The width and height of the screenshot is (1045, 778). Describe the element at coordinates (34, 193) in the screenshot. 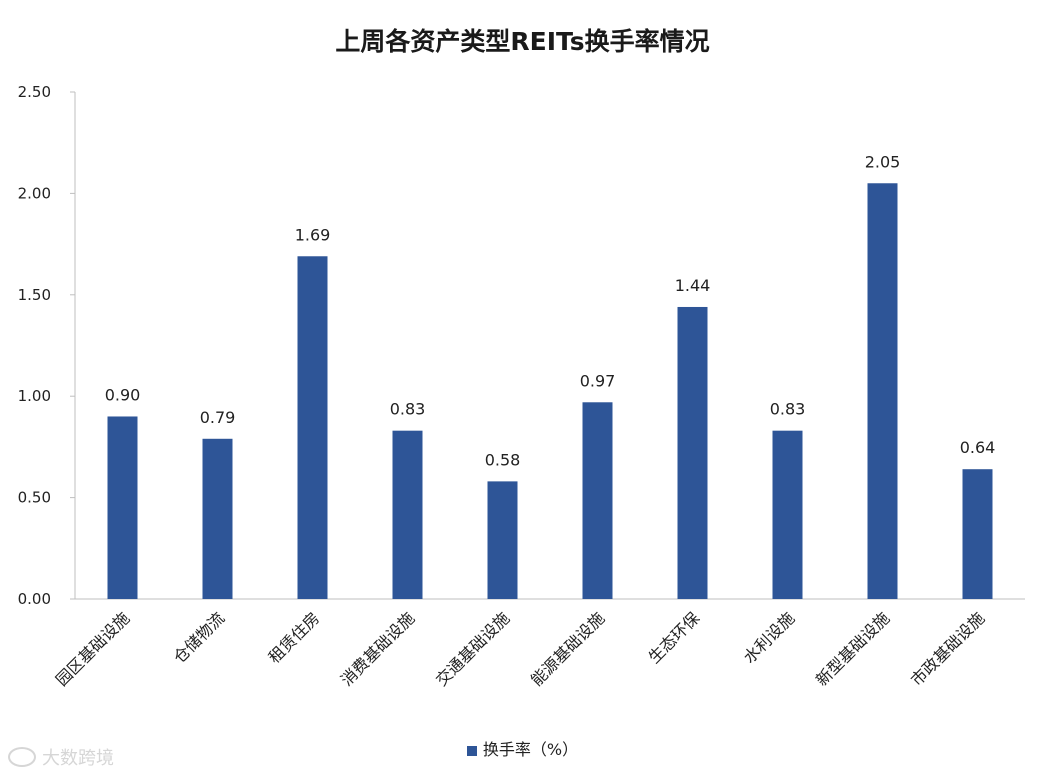

I see `y-tick-label: 2.00` at that location.